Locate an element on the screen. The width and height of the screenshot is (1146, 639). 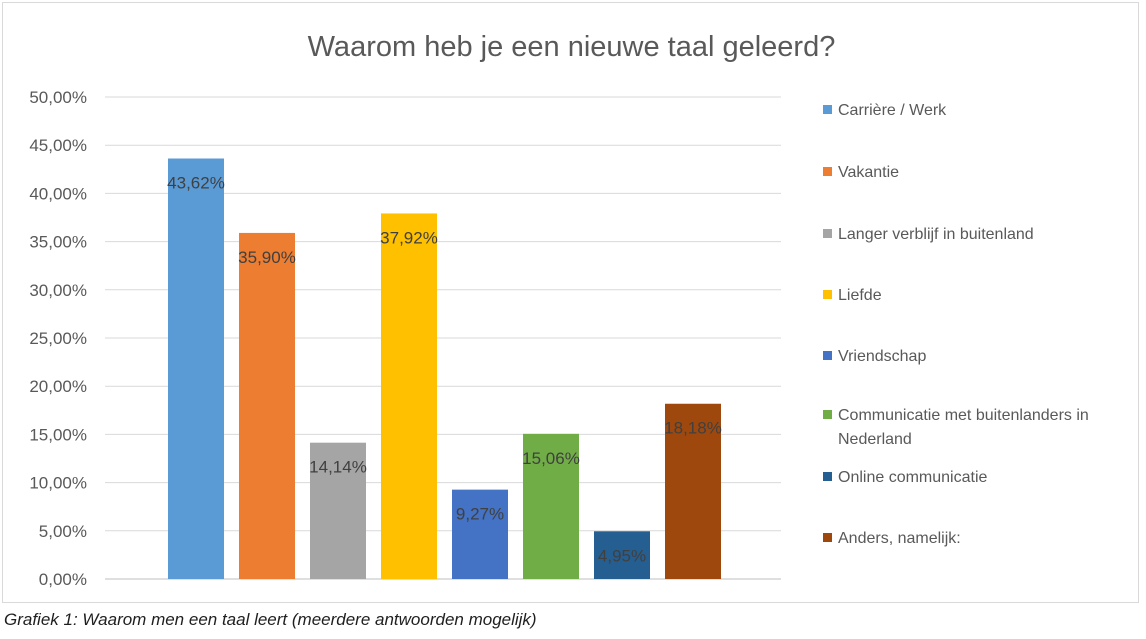
data-label-5: 9,27% is located at coordinates (480, 514).